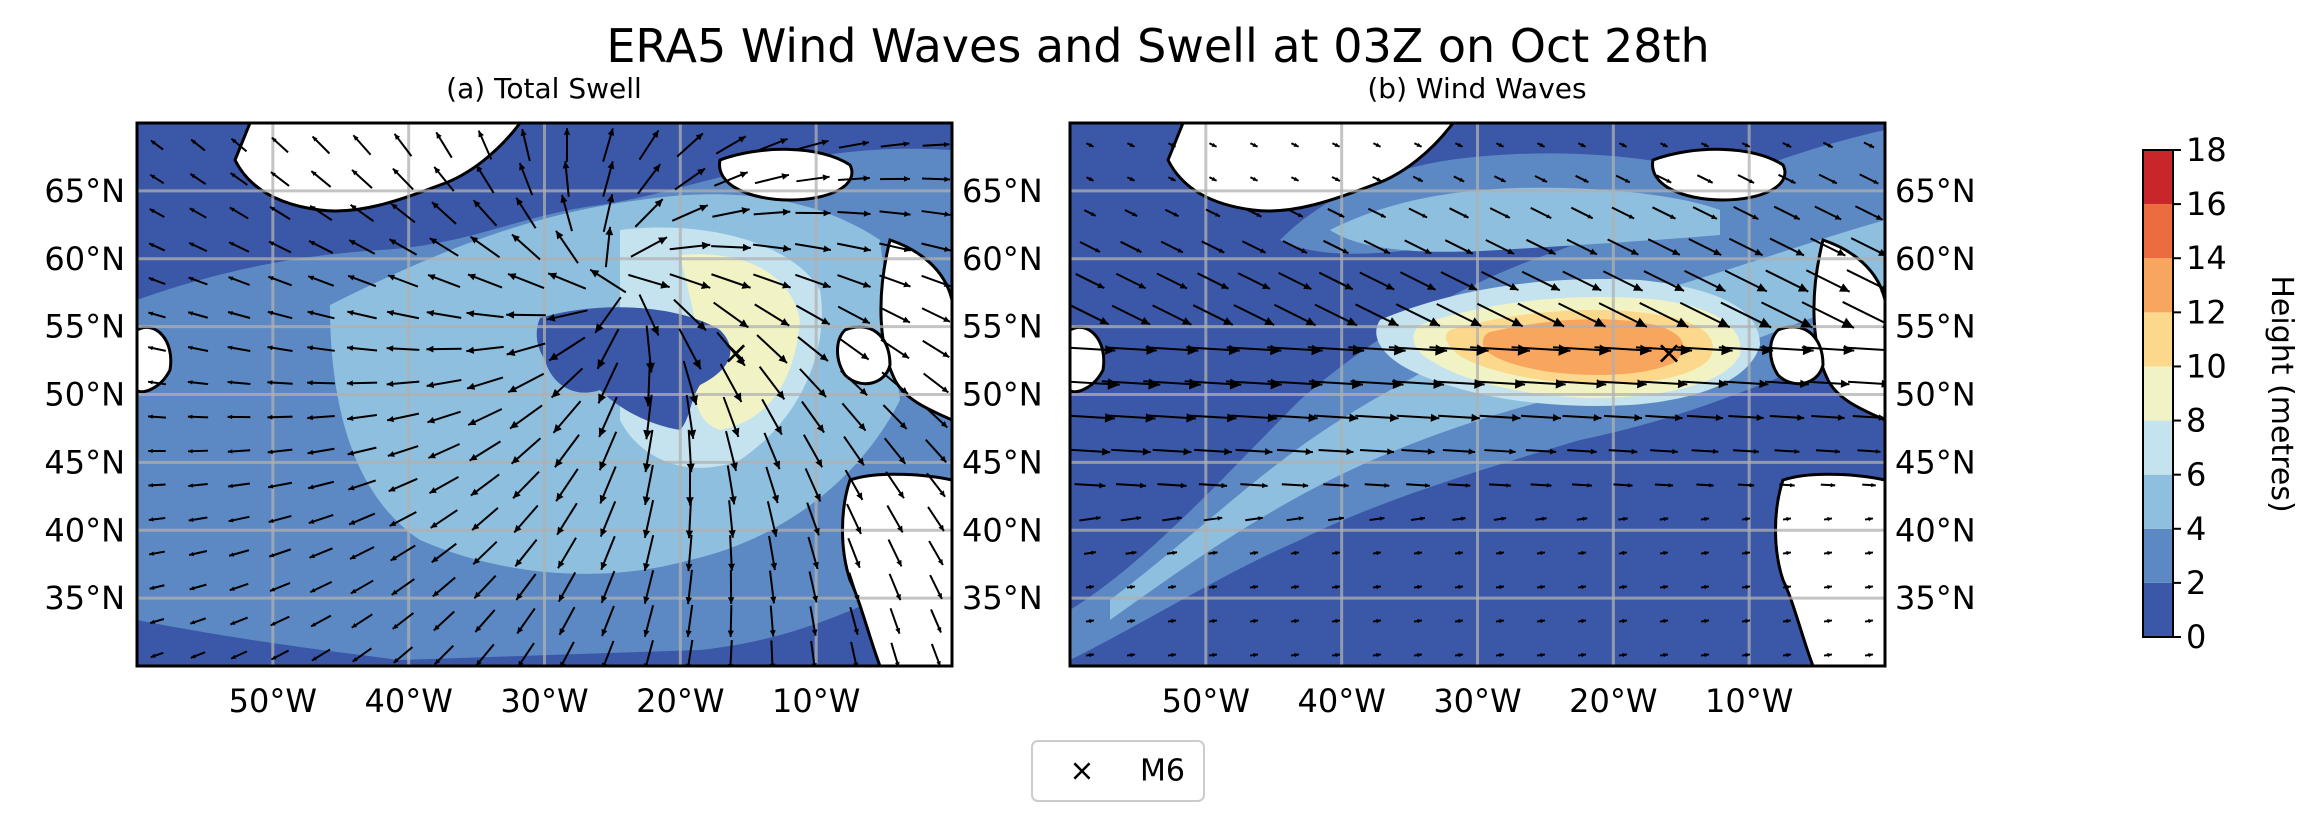  I want to click on lat-tick-label: 45°N, so click(84, 462).